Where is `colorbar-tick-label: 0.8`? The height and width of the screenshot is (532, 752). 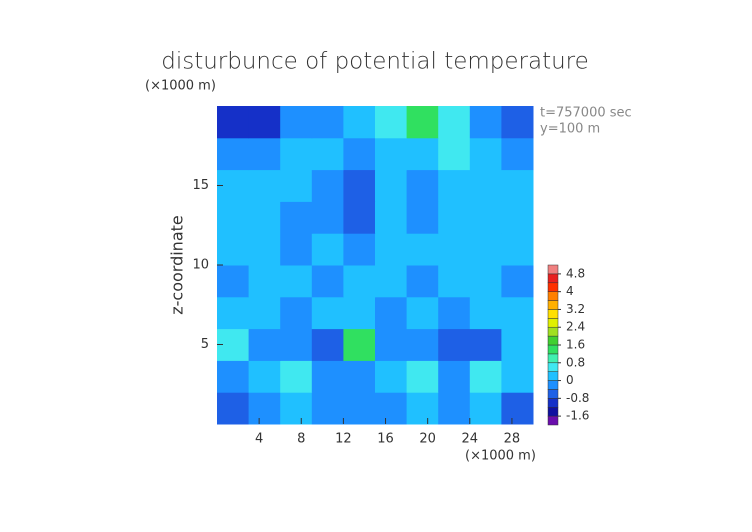 colorbar-tick-label: 0.8 is located at coordinates (575, 362).